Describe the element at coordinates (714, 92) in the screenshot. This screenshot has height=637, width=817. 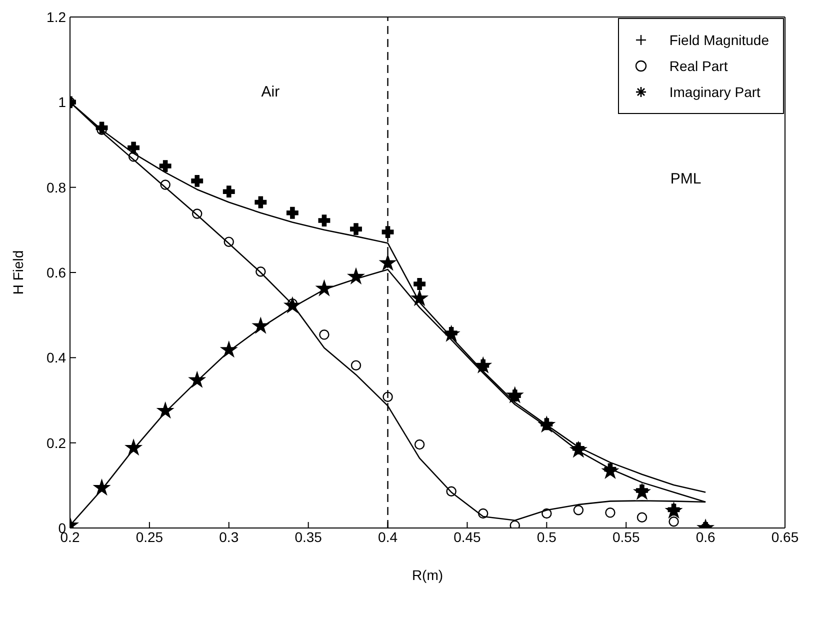
I see `legend-label: Imaginary Part` at that location.